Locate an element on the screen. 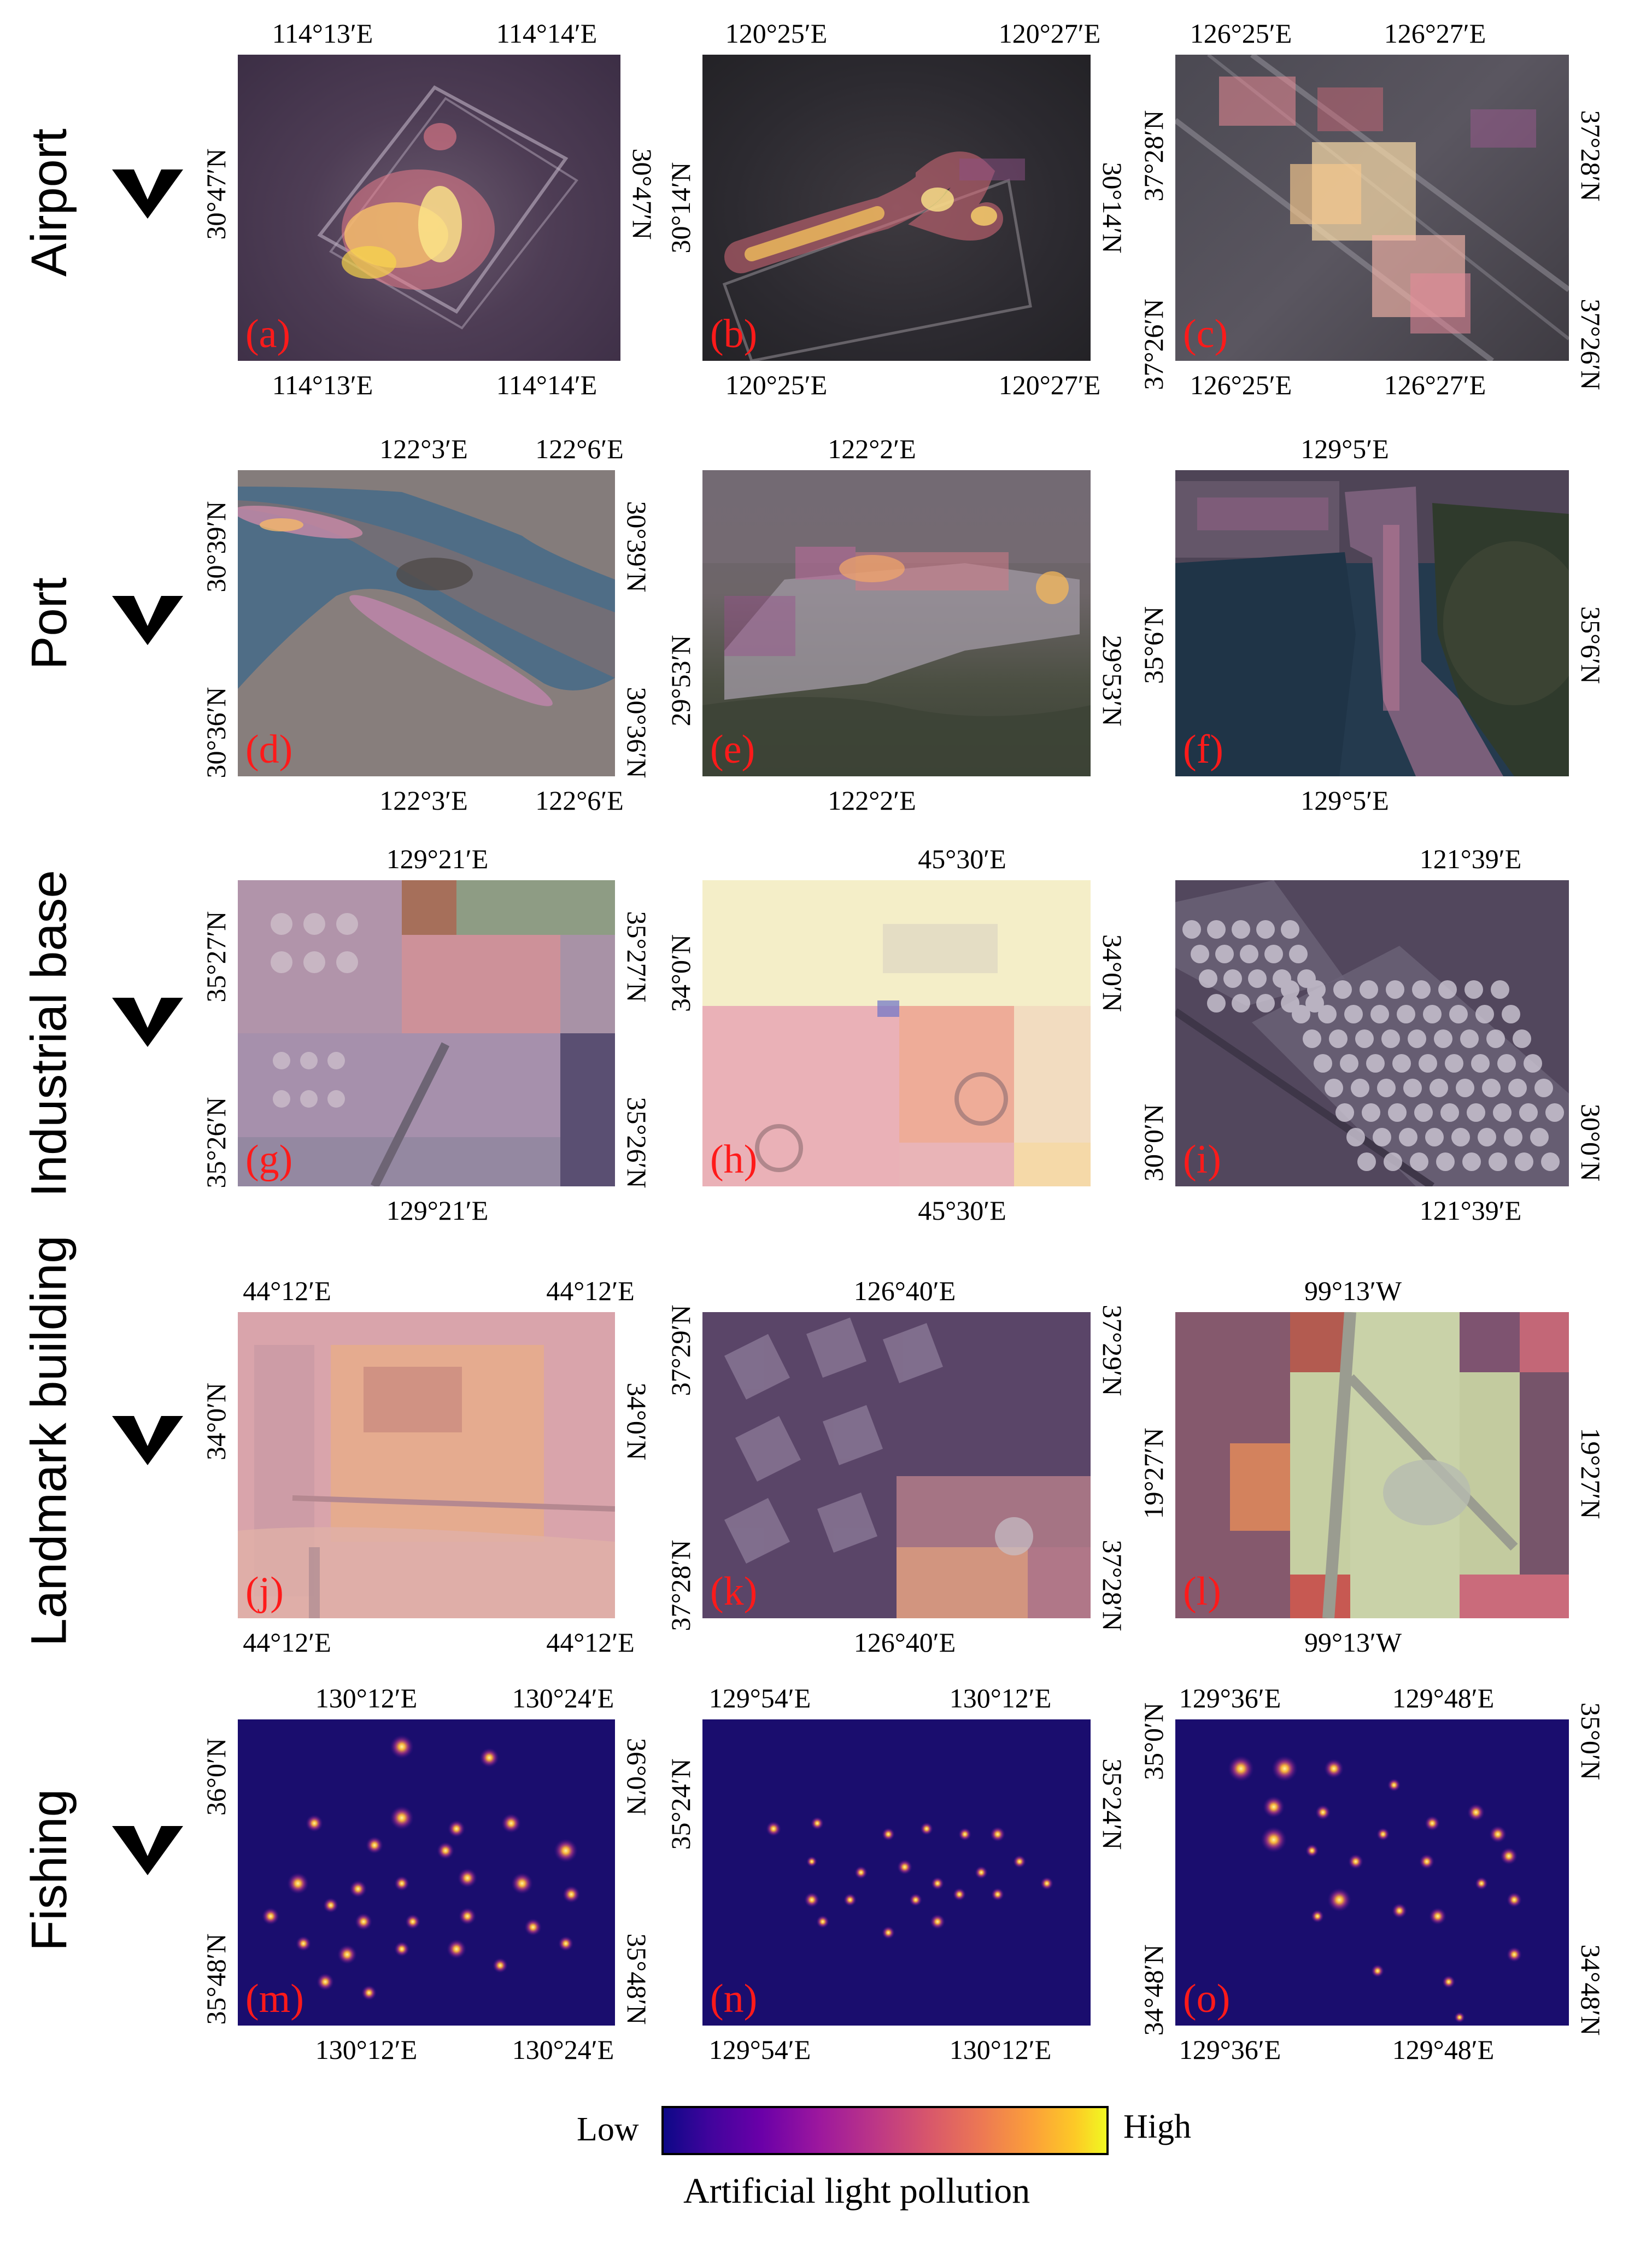  panel-letter: (a) is located at coordinates (268, 334).